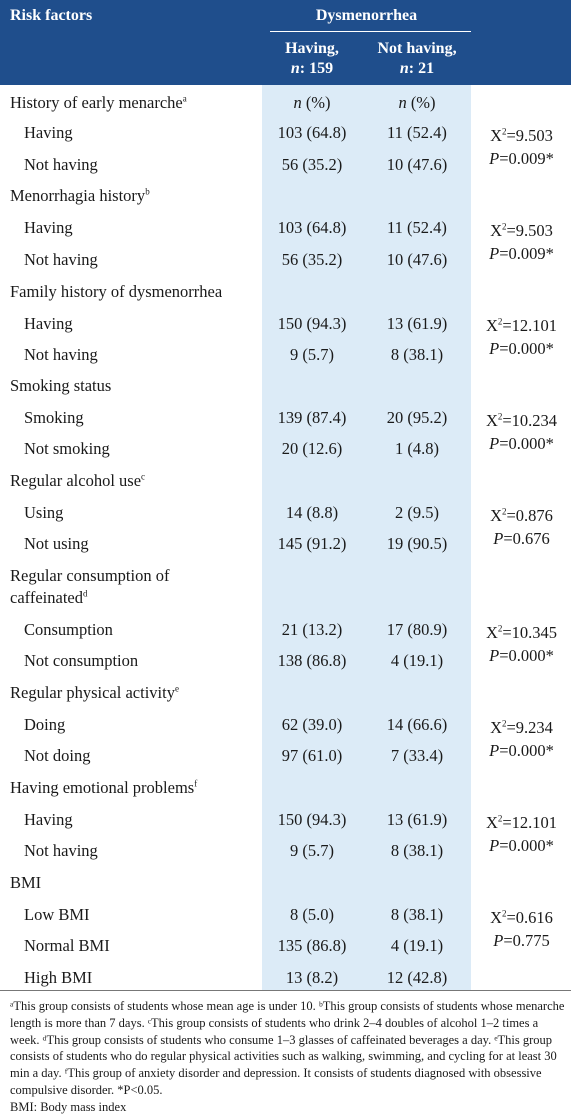 This screenshot has width=571, height=1116. Describe the element at coordinates (366, 15) in the screenshot. I see `header-dysmenorrhea: Dysmenorrhea` at that location.